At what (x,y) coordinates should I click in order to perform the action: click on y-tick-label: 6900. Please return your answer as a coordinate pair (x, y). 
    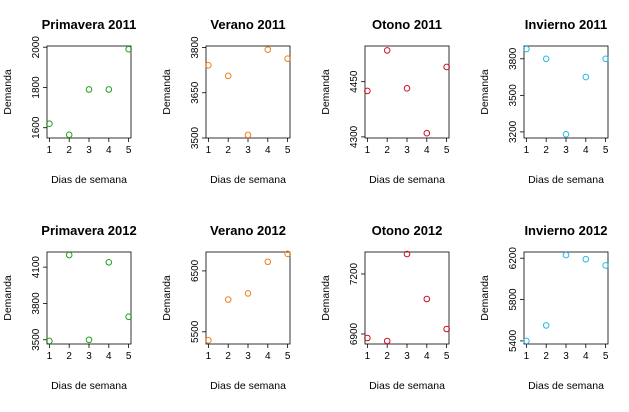
    Looking at the image, I should click on (354, 333).